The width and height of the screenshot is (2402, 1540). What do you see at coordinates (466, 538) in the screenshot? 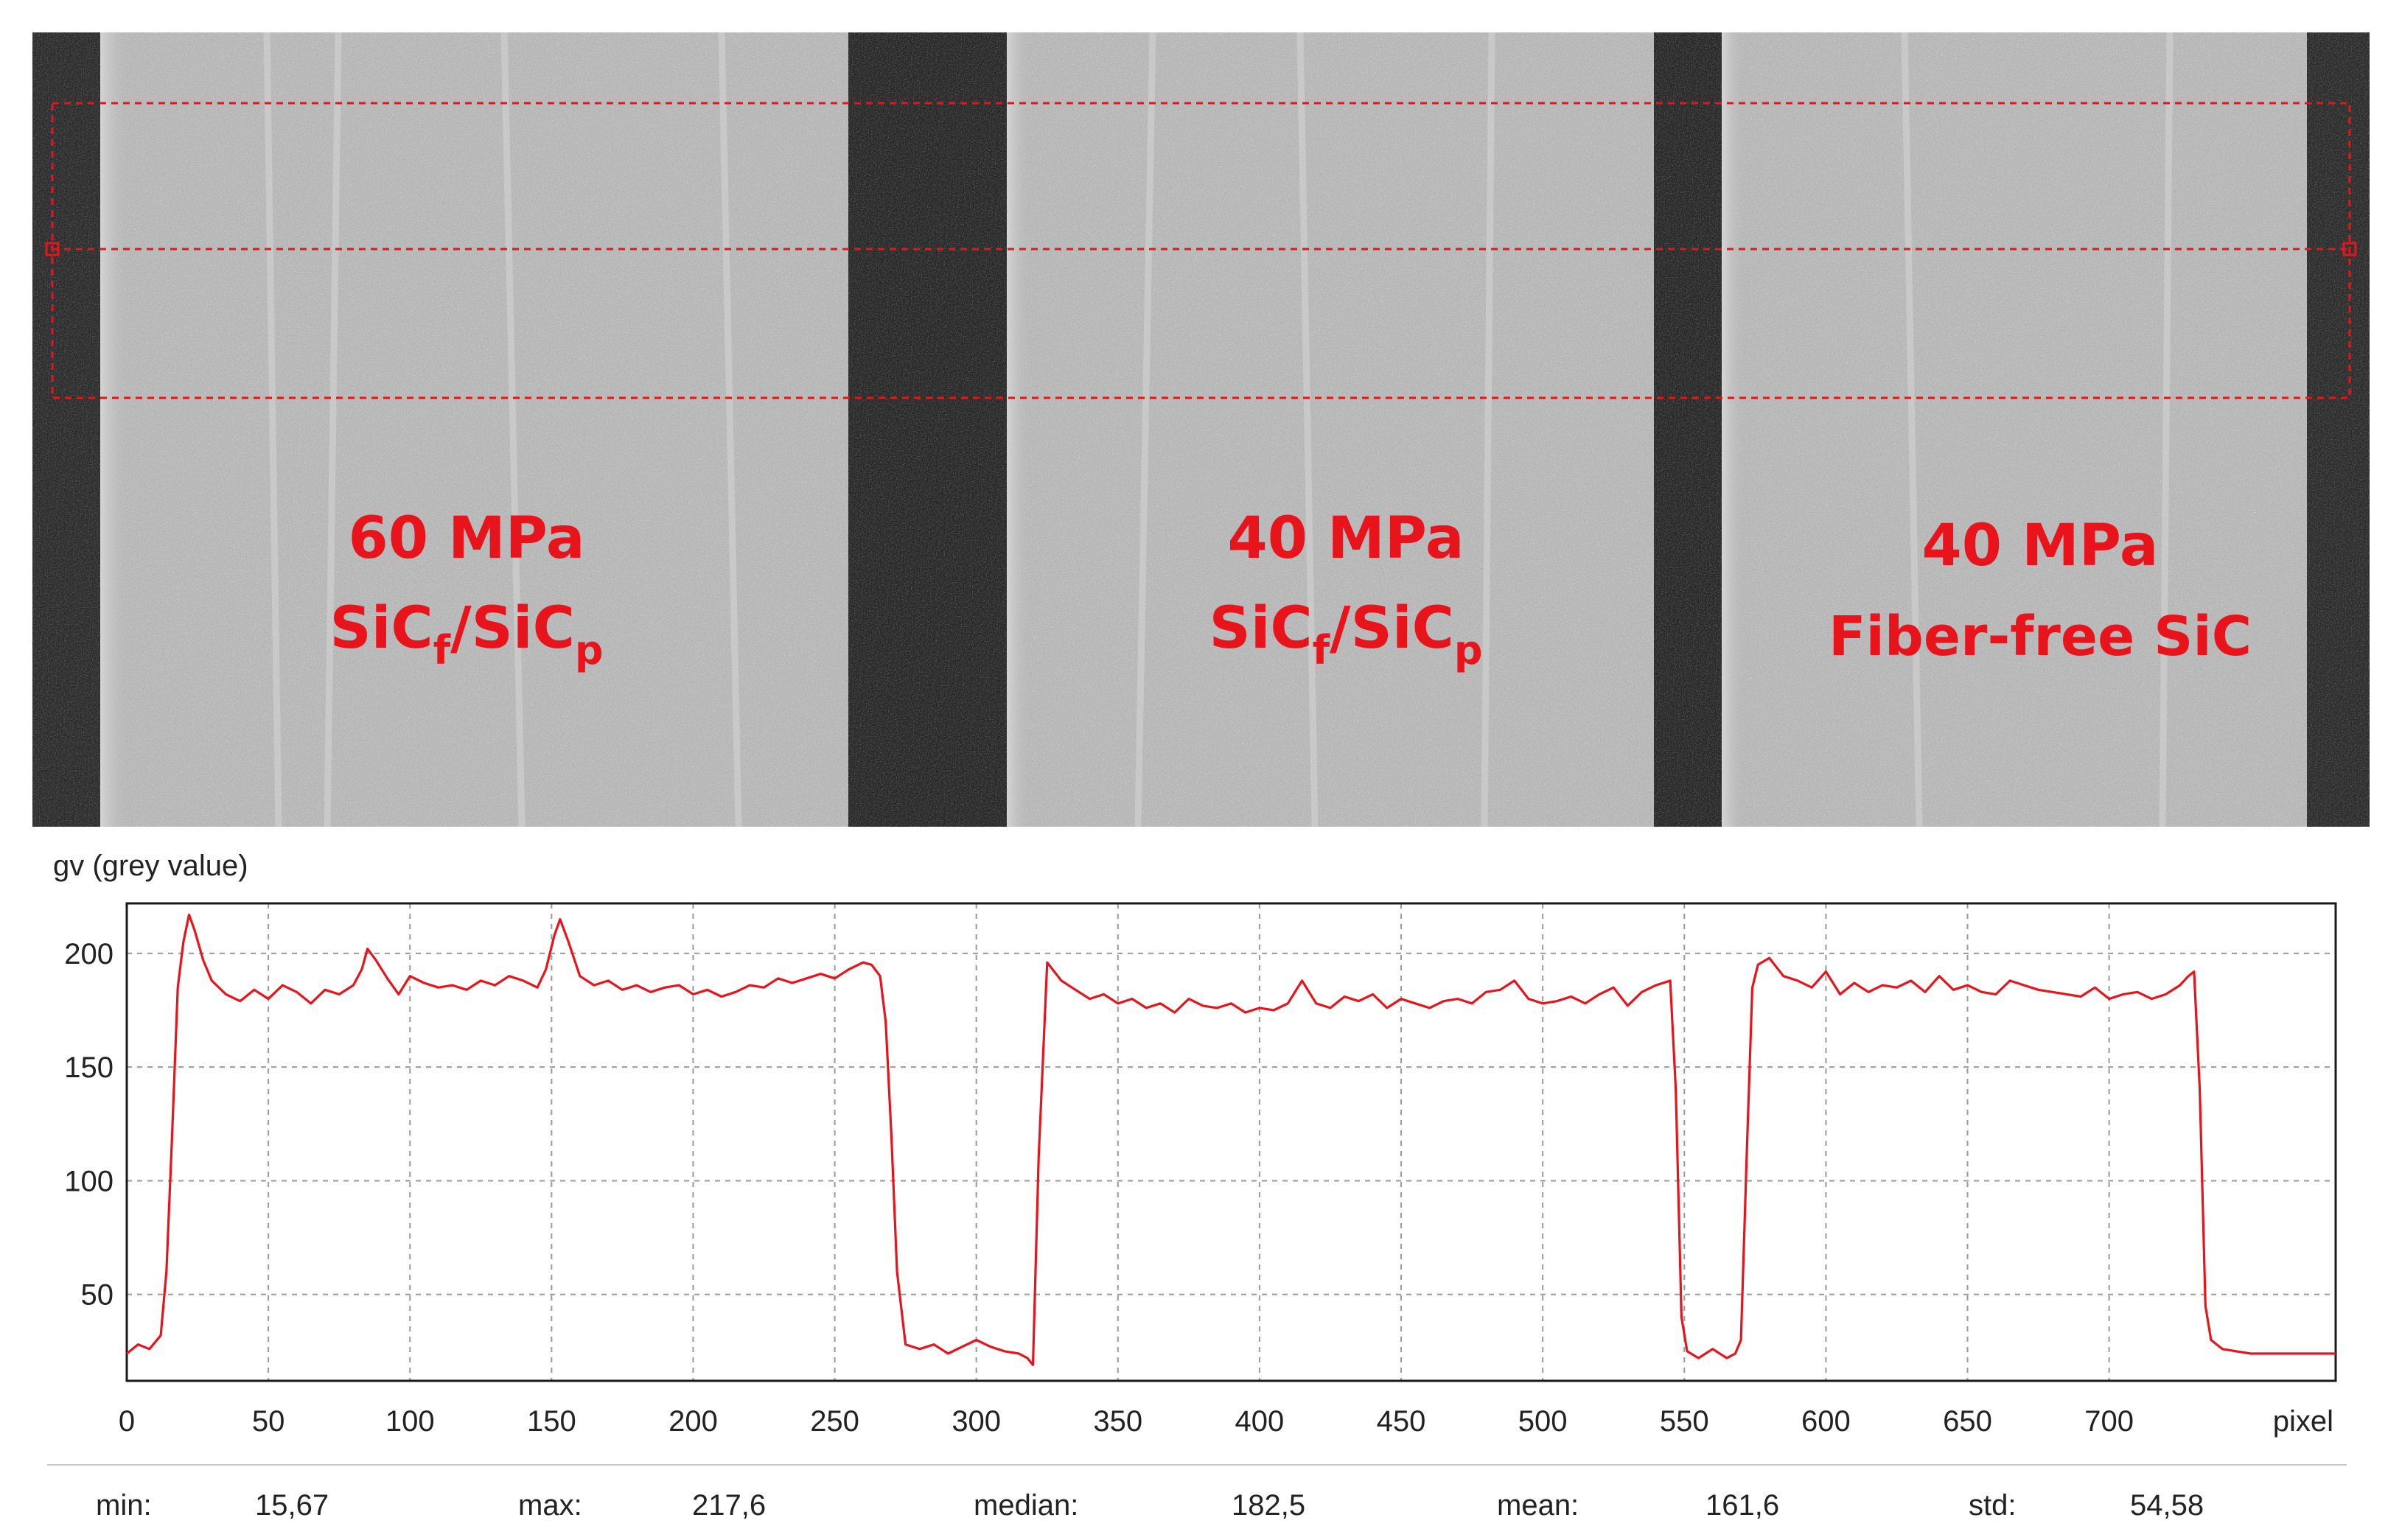
I see `label-sample-1-pressure: 60 MPa` at bounding box center [466, 538].